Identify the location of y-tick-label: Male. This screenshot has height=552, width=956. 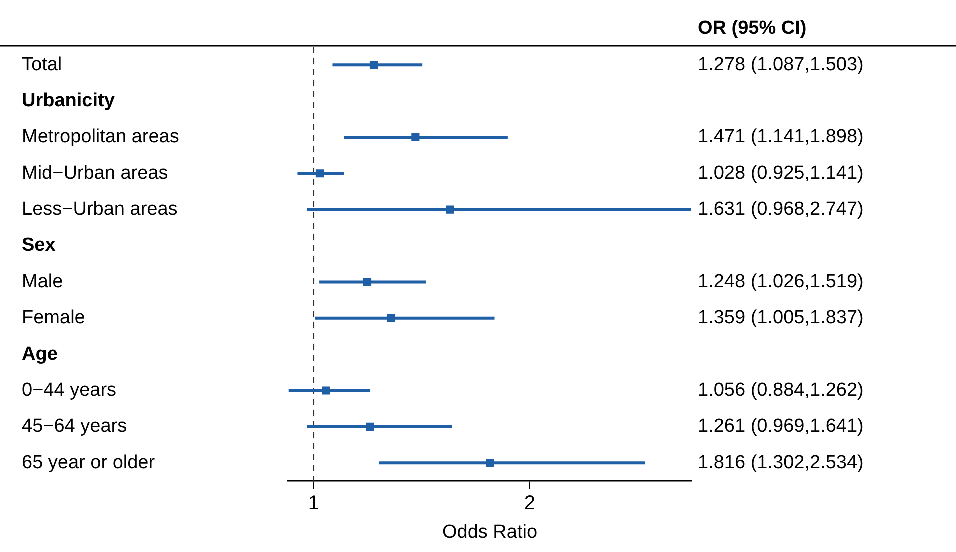
(43, 281).